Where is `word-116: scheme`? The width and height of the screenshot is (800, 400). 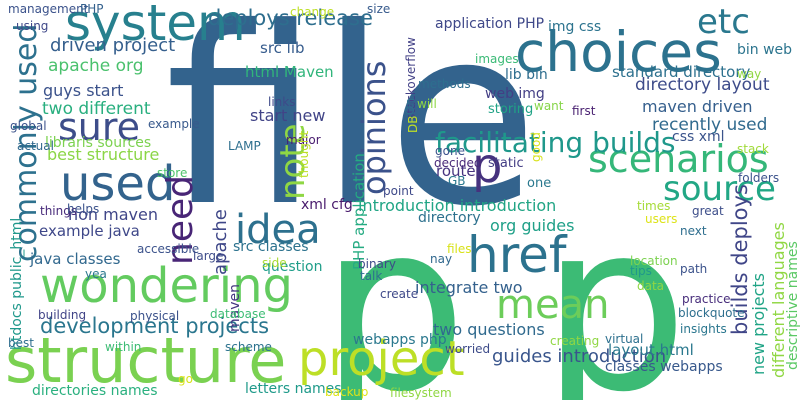
word-116: scheme is located at coordinates (248, 347).